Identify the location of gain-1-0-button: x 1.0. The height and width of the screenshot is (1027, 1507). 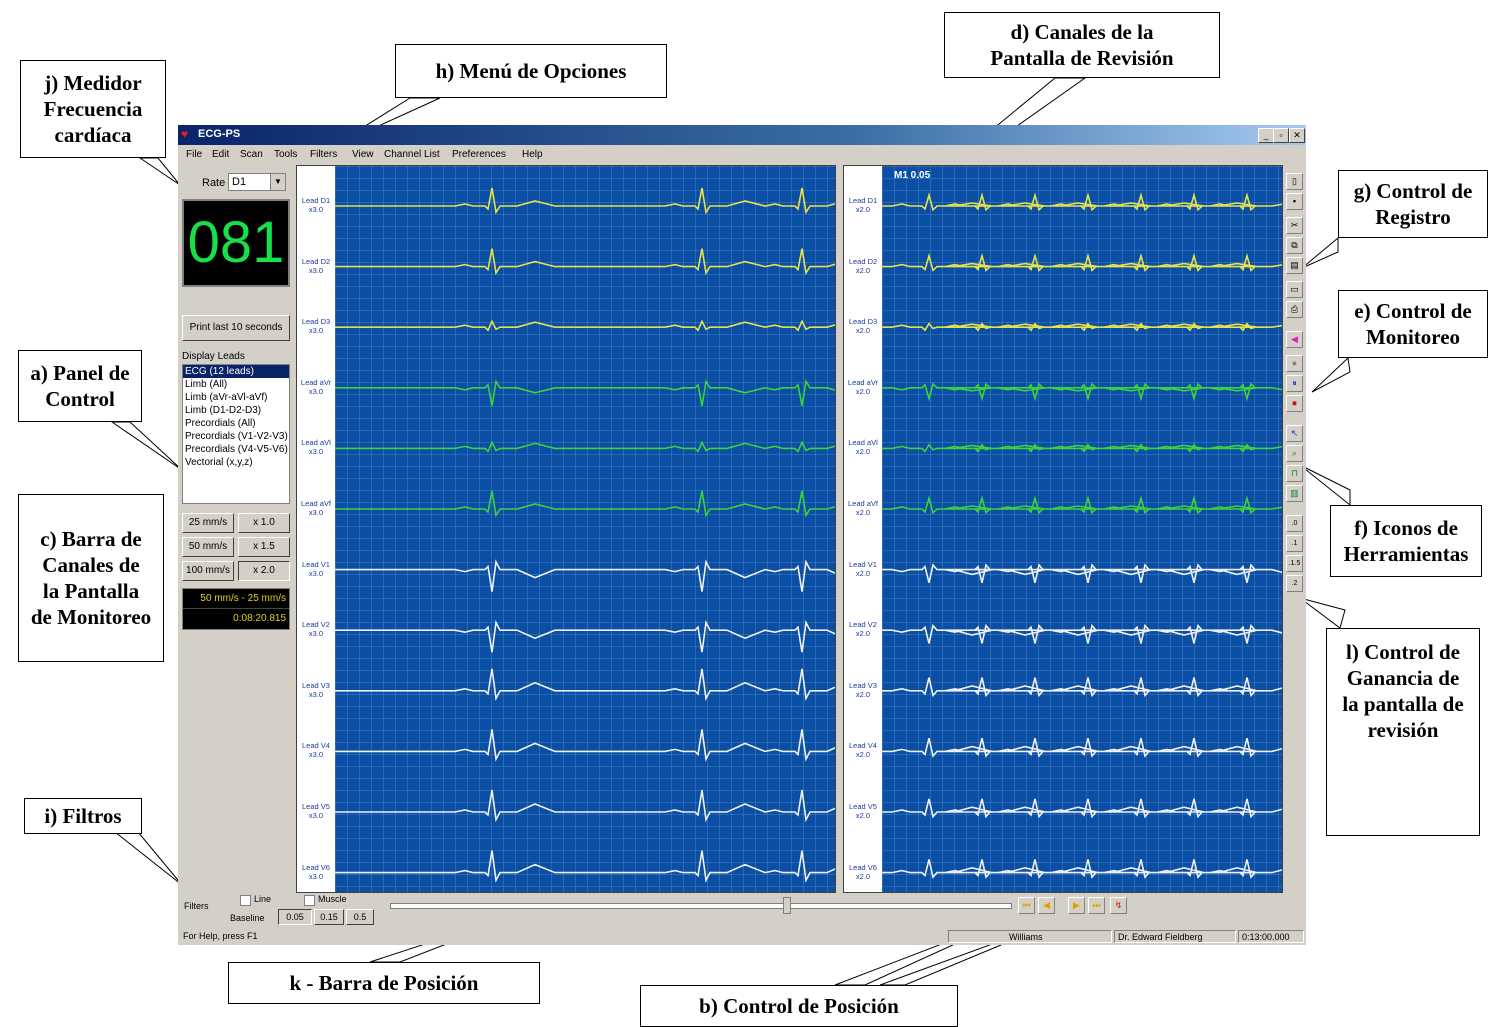
(264, 523).